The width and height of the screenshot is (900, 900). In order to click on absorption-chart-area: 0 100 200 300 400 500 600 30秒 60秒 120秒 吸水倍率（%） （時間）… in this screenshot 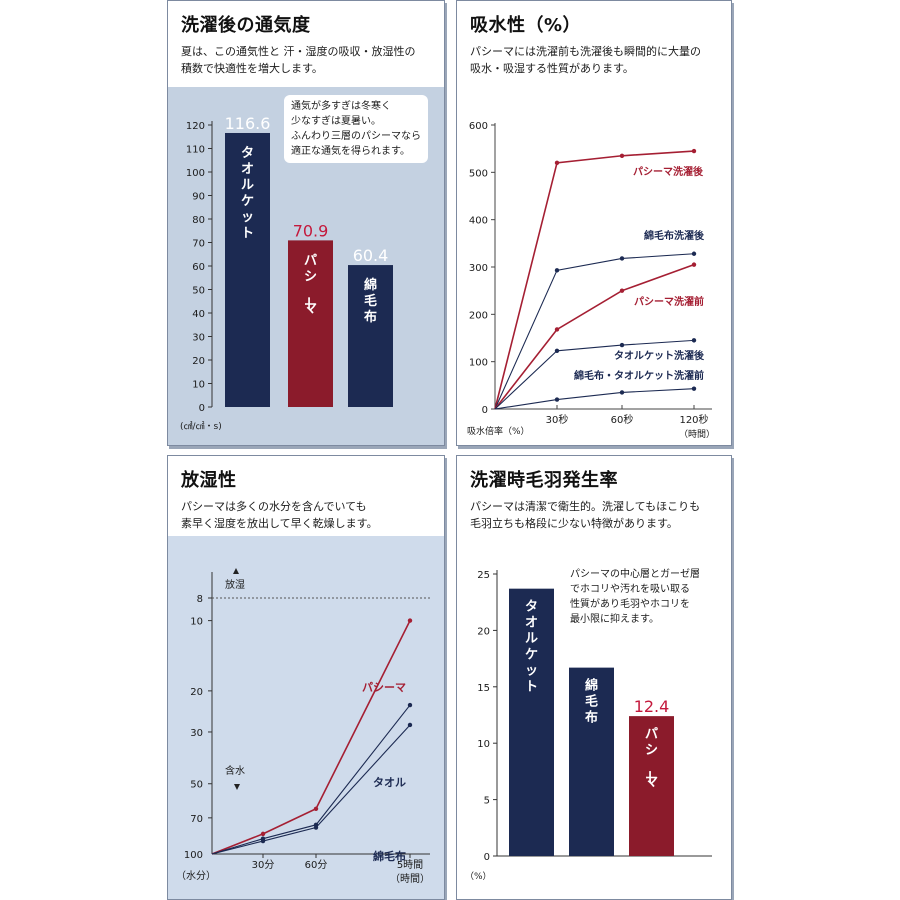, I will do `click(594, 266)`.